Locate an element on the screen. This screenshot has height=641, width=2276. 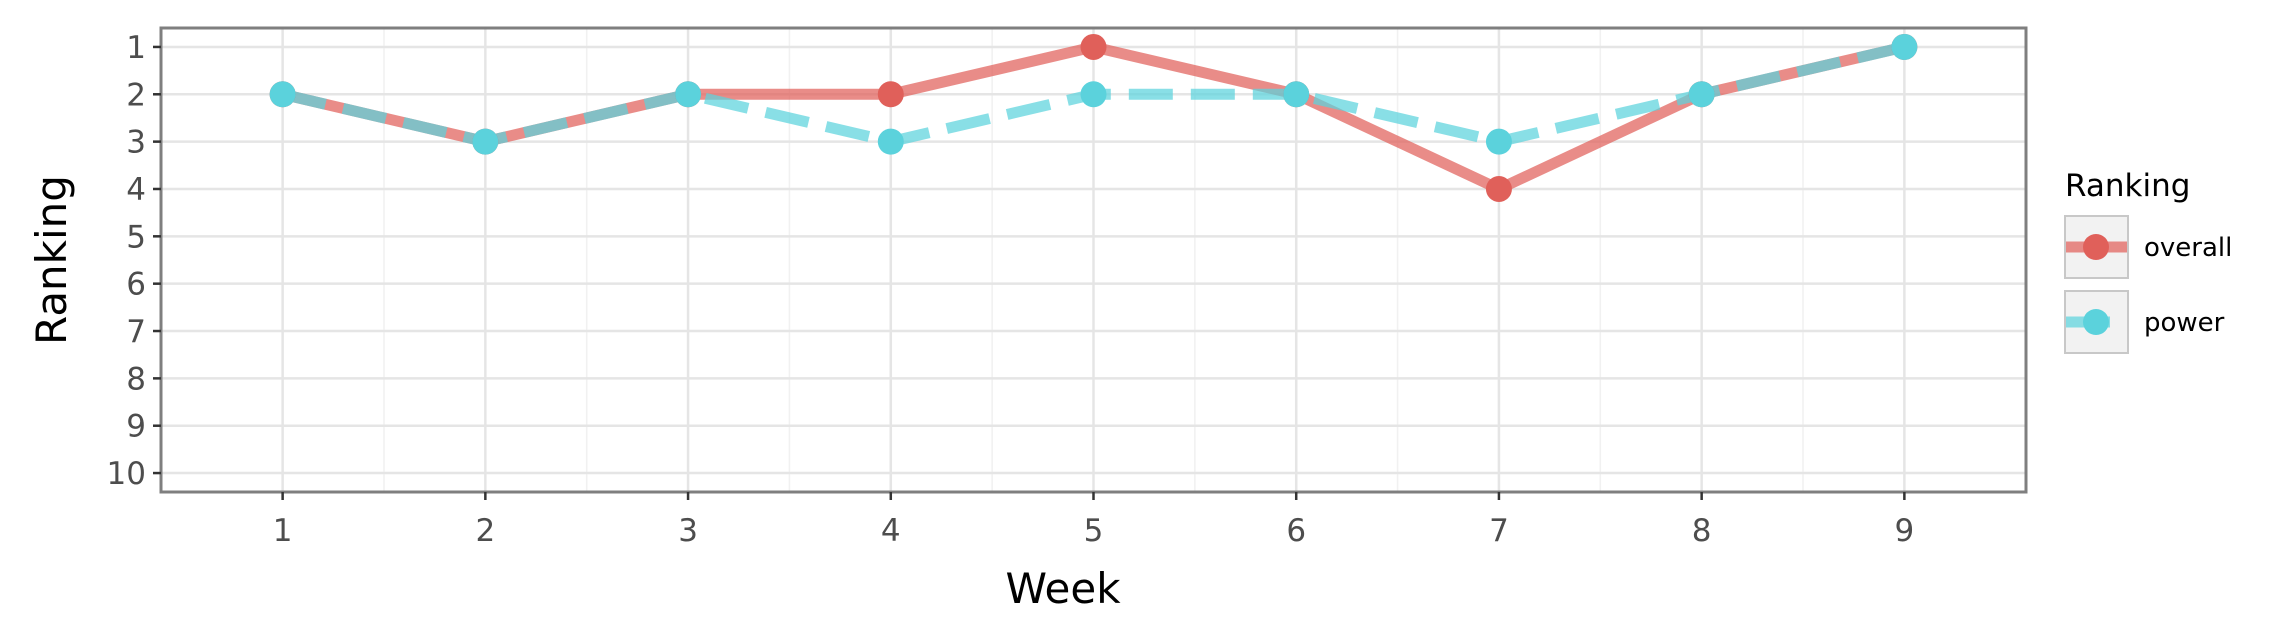
y-tick-label: 4 is located at coordinates (136, 190).